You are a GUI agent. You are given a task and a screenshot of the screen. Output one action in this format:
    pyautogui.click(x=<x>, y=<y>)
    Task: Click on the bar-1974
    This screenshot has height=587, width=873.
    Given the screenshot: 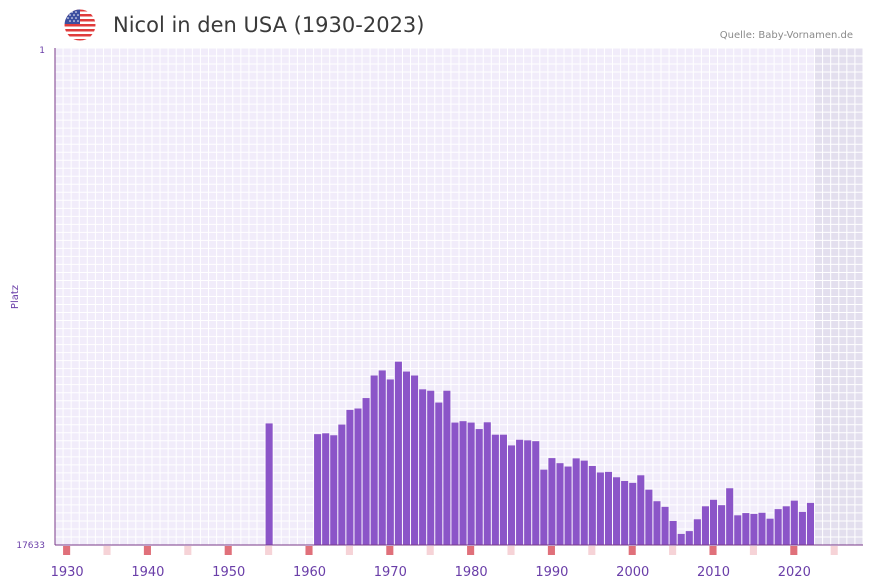 What is the action you would take?
    pyautogui.click(x=423, y=467)
    